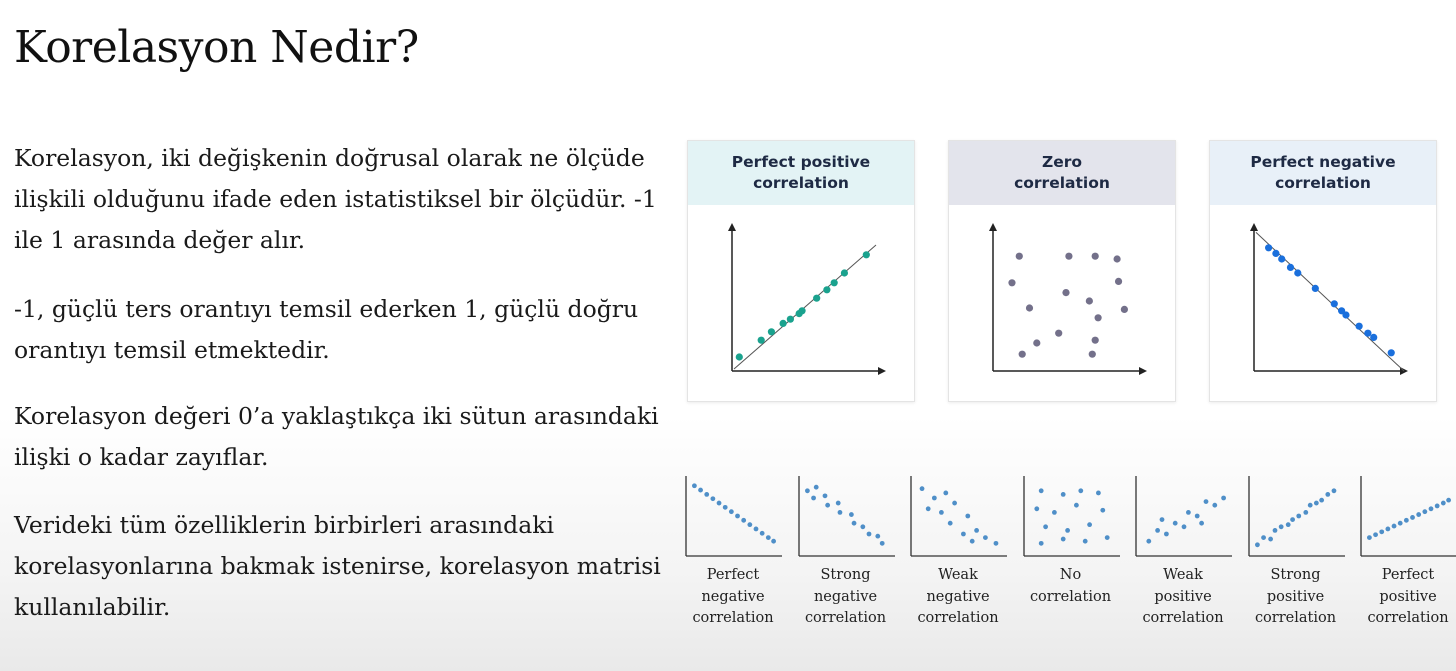  Describe the element at coordinates (1070, 575) in the screenshot. I see `label-line: No` at that location.